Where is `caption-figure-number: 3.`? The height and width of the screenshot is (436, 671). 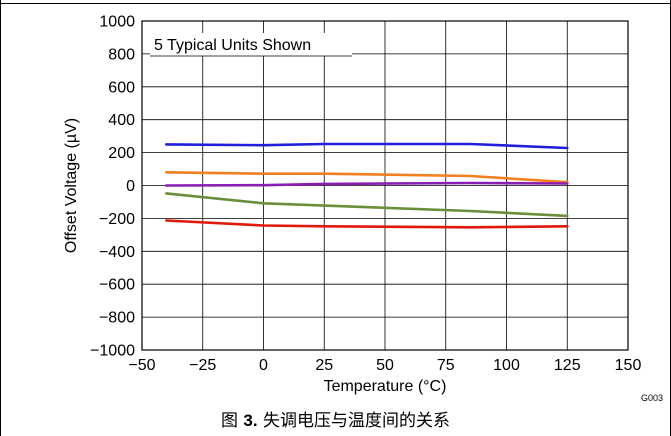 caption-figure-number: 3. is located at coordinates (250, 420).